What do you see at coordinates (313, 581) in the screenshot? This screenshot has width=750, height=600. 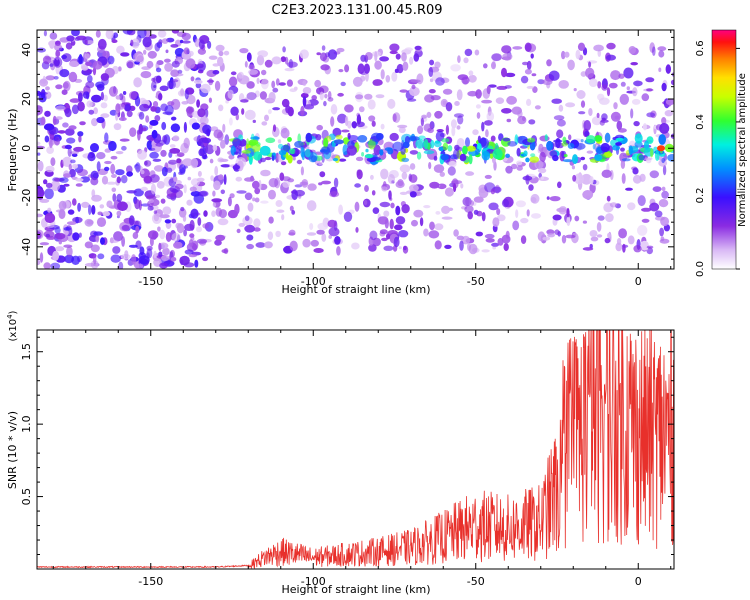 I see `x-tick-label: -100` at bounding box center [313, 581].